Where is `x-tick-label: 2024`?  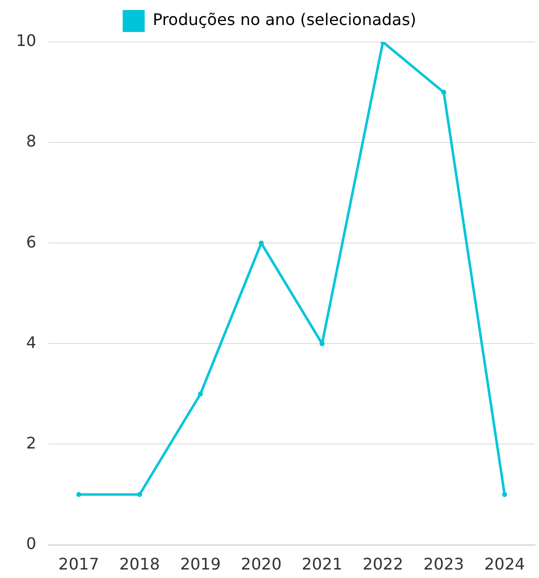 x-tick-label: 2024 is located at coordinates (504, 564).